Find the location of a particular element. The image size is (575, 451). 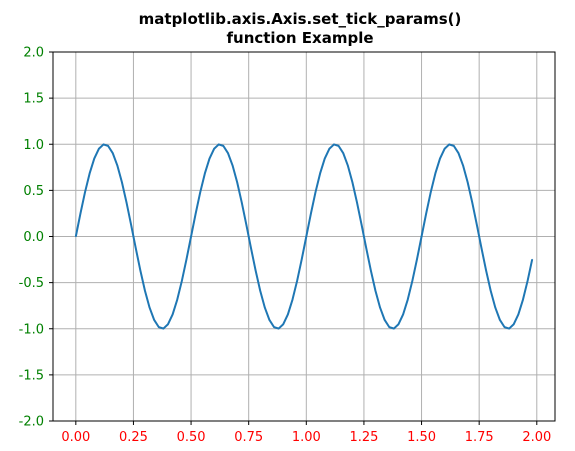

x-tick-label: 0.00 is located at coordinates (75, 437).